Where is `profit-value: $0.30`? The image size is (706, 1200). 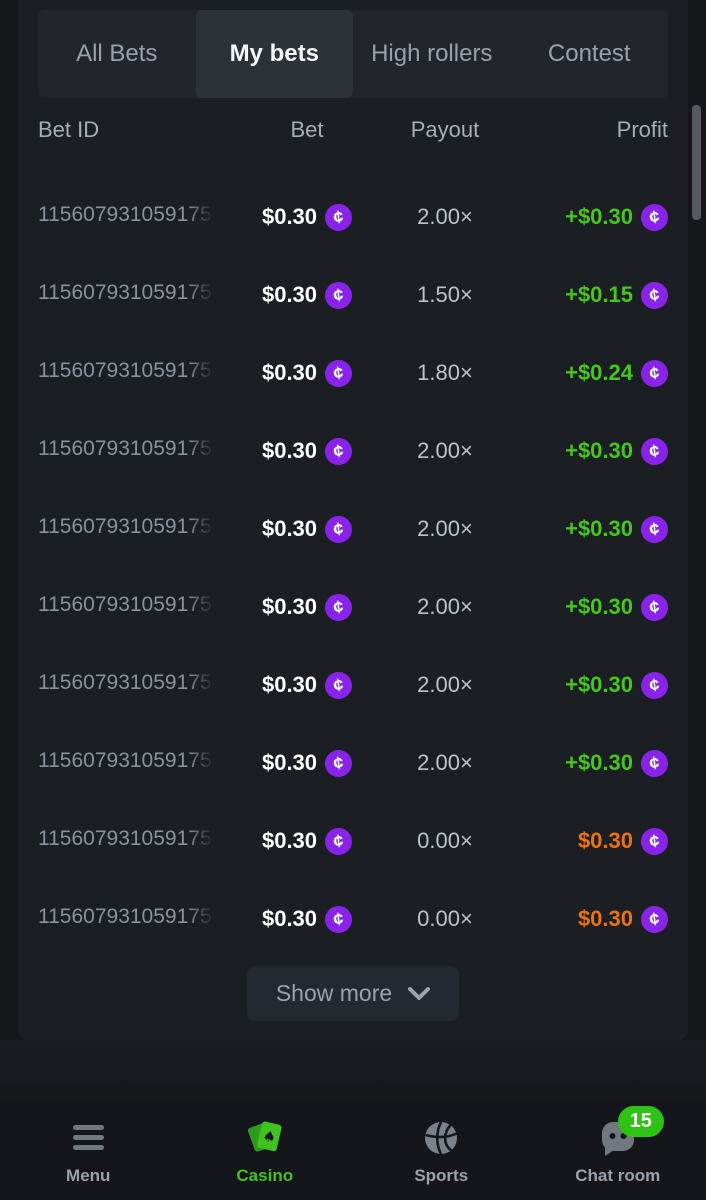 profit-value: $0.30 is located at coordinates (605, 840).